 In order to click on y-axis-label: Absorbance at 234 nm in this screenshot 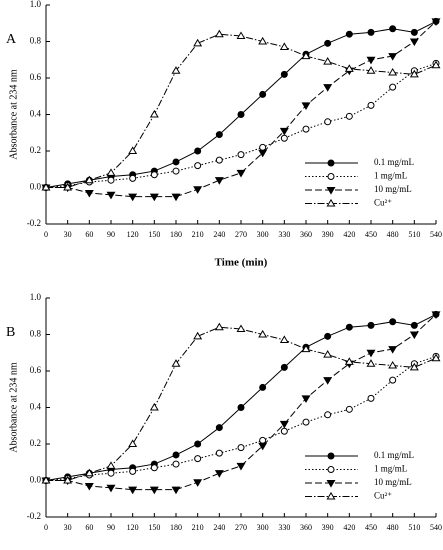, I will do `click(13, 407)`.